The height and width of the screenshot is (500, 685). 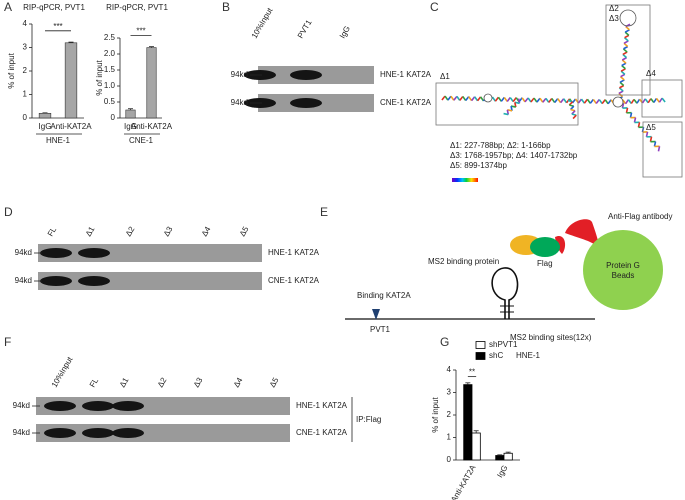 I want to click on hairpin, so click(x=505, y=293).